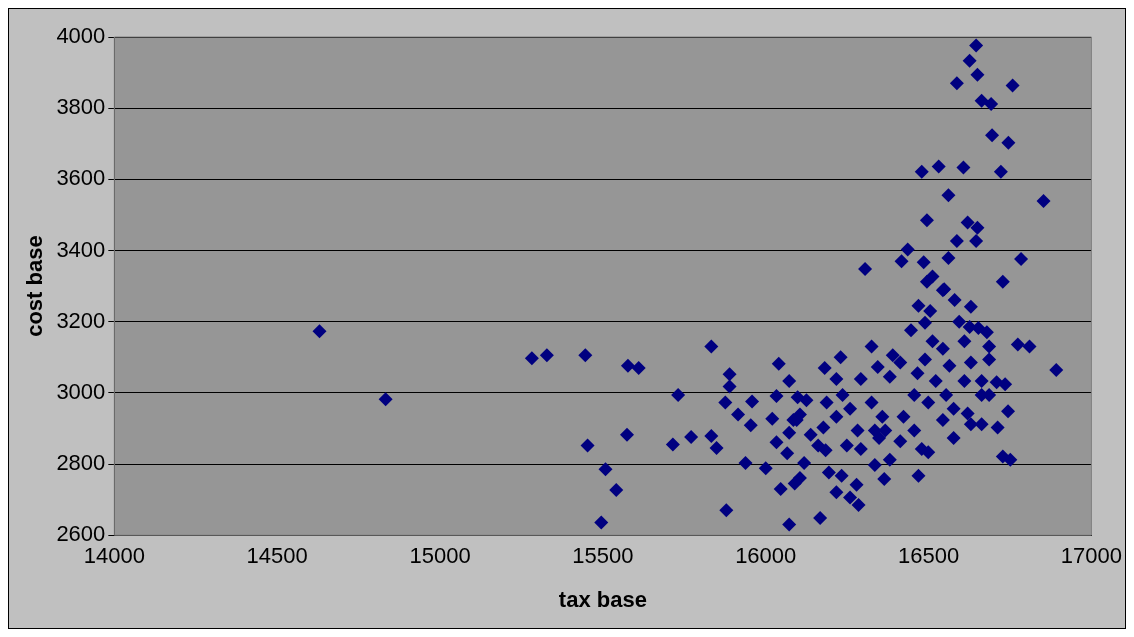  Describe the element at coordinates (1091, 556) in the screenshot. I see `x-tick-label: 17000` at that location.